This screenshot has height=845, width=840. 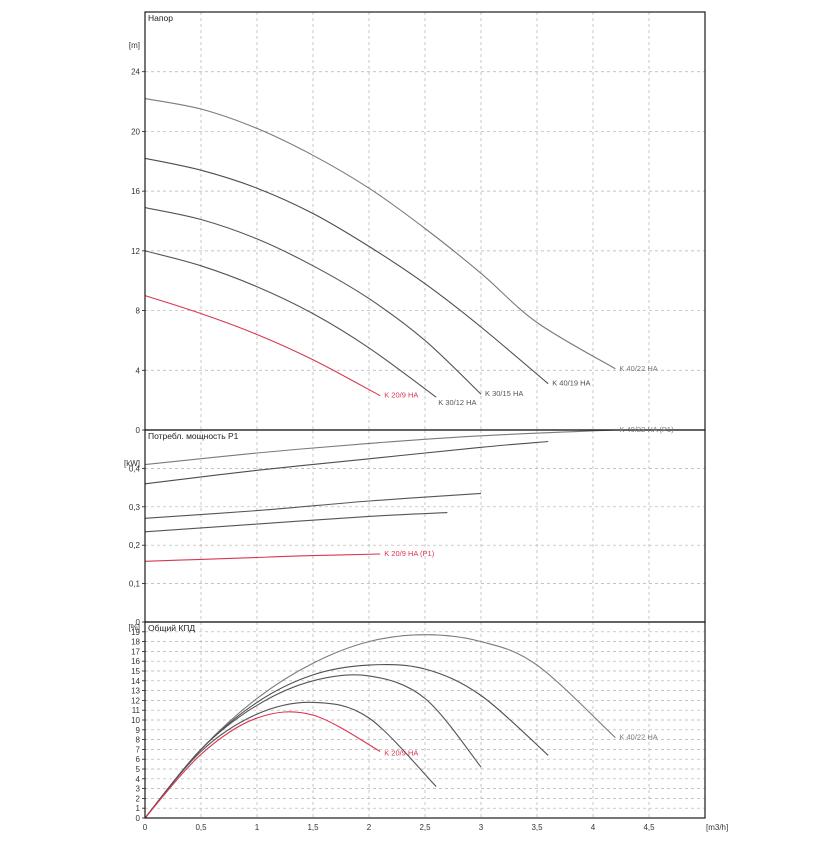 What do you see at coordinates (135, 671) in the screenshot?
I see `y-tick-label: 15` at bounding box center [135, 671].